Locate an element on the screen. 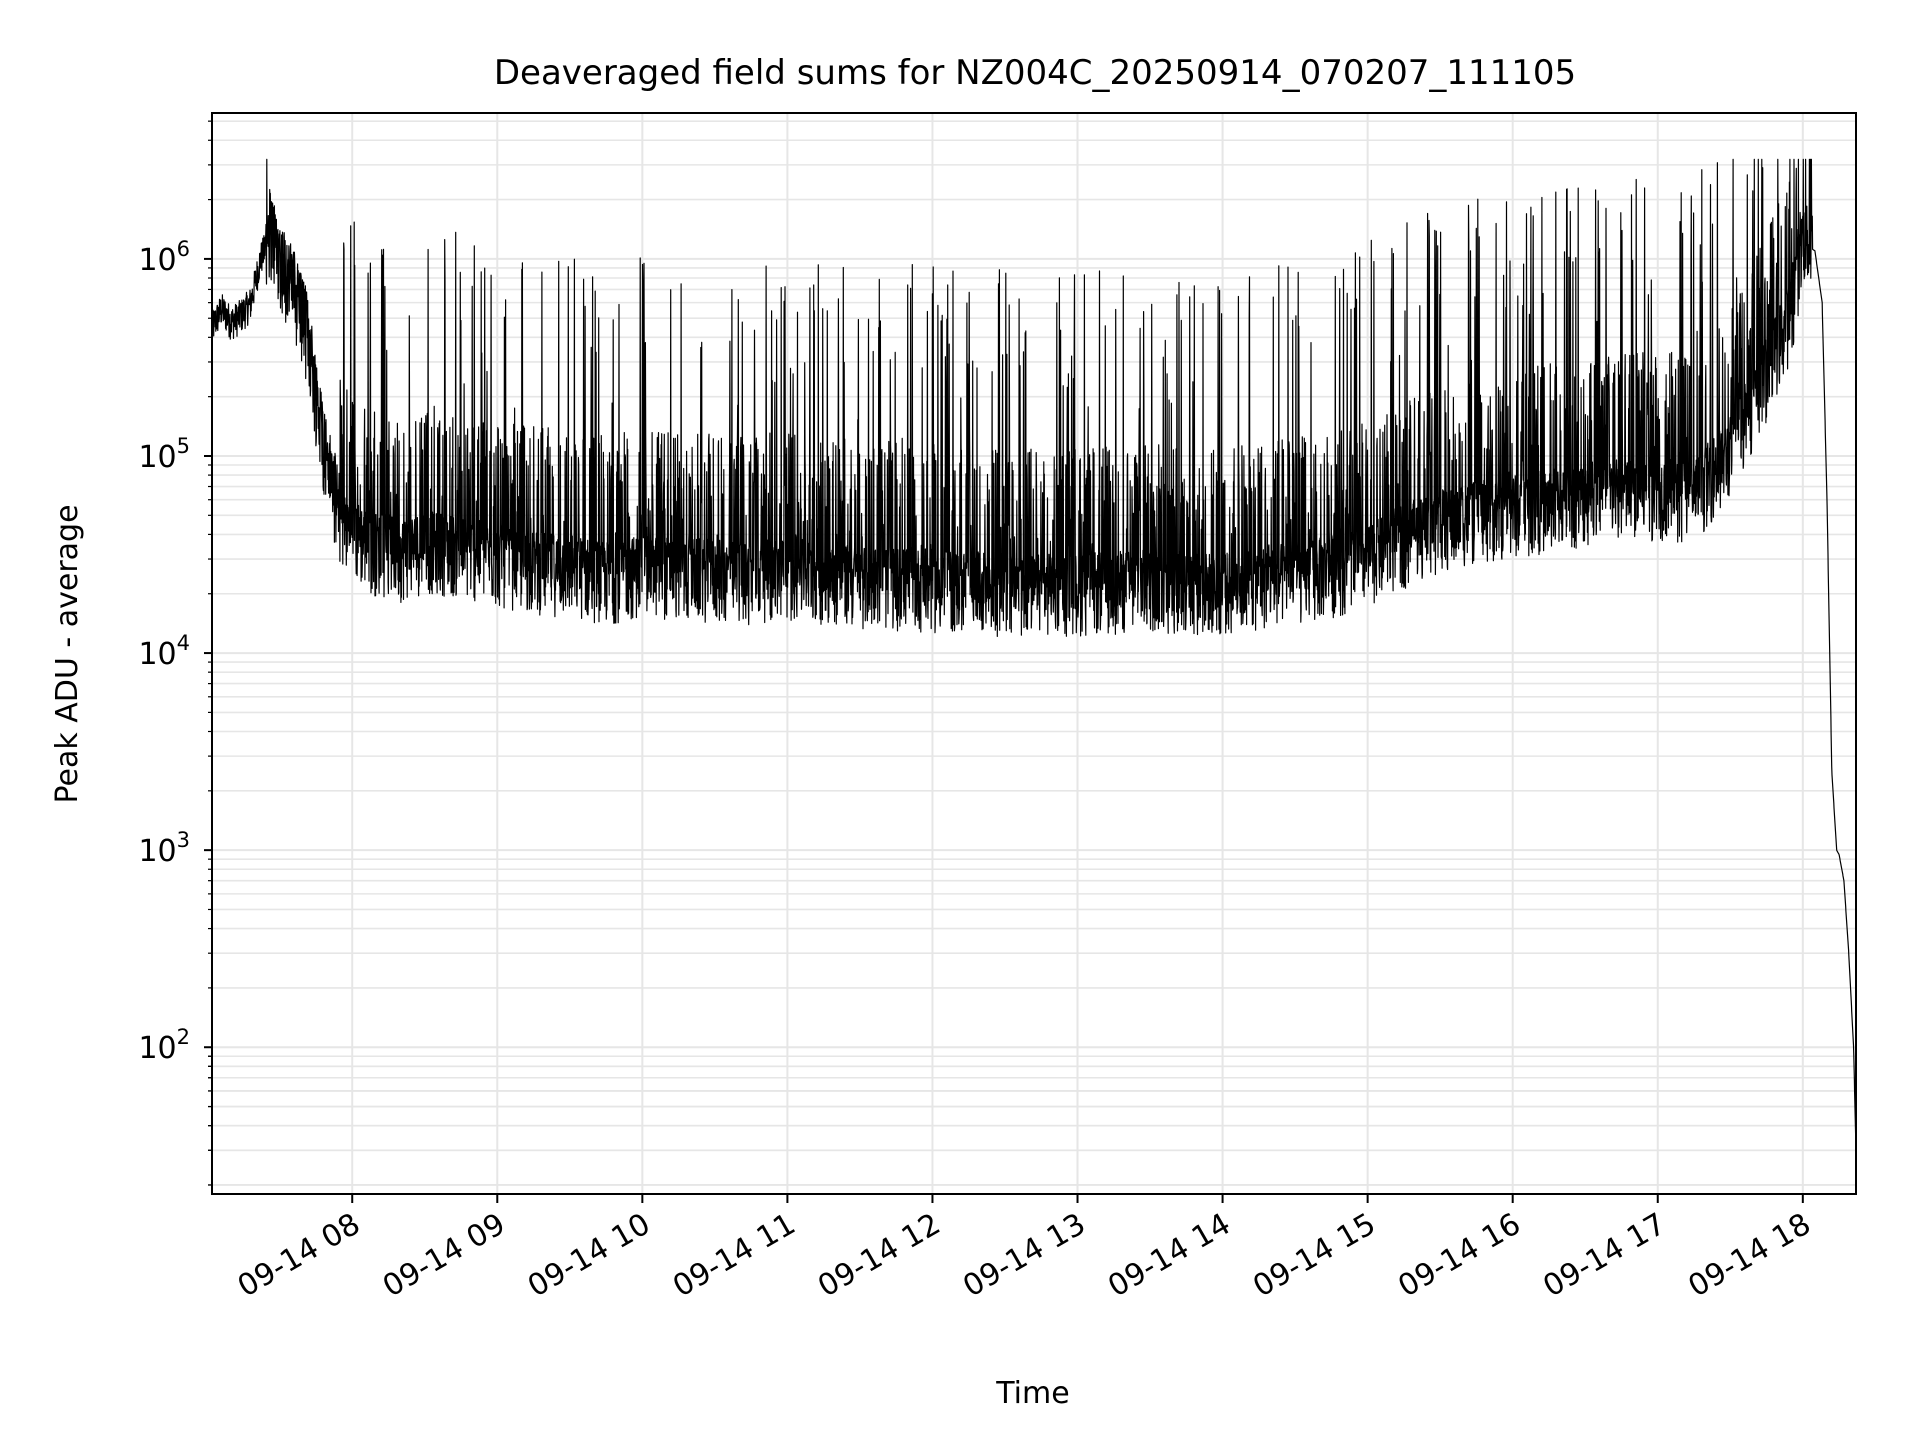 The height and width of the screenshot is (1440, 1920). y-tick-label: 10⁵ is located at coordinates (164, 454).